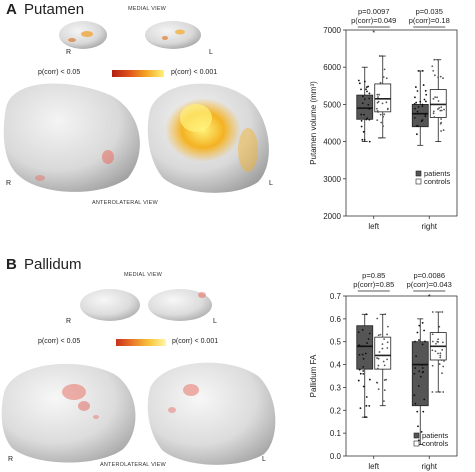 This screenshot has height=472, width=475. I want to click on y-tick-label: 6000, so click(332, 67).